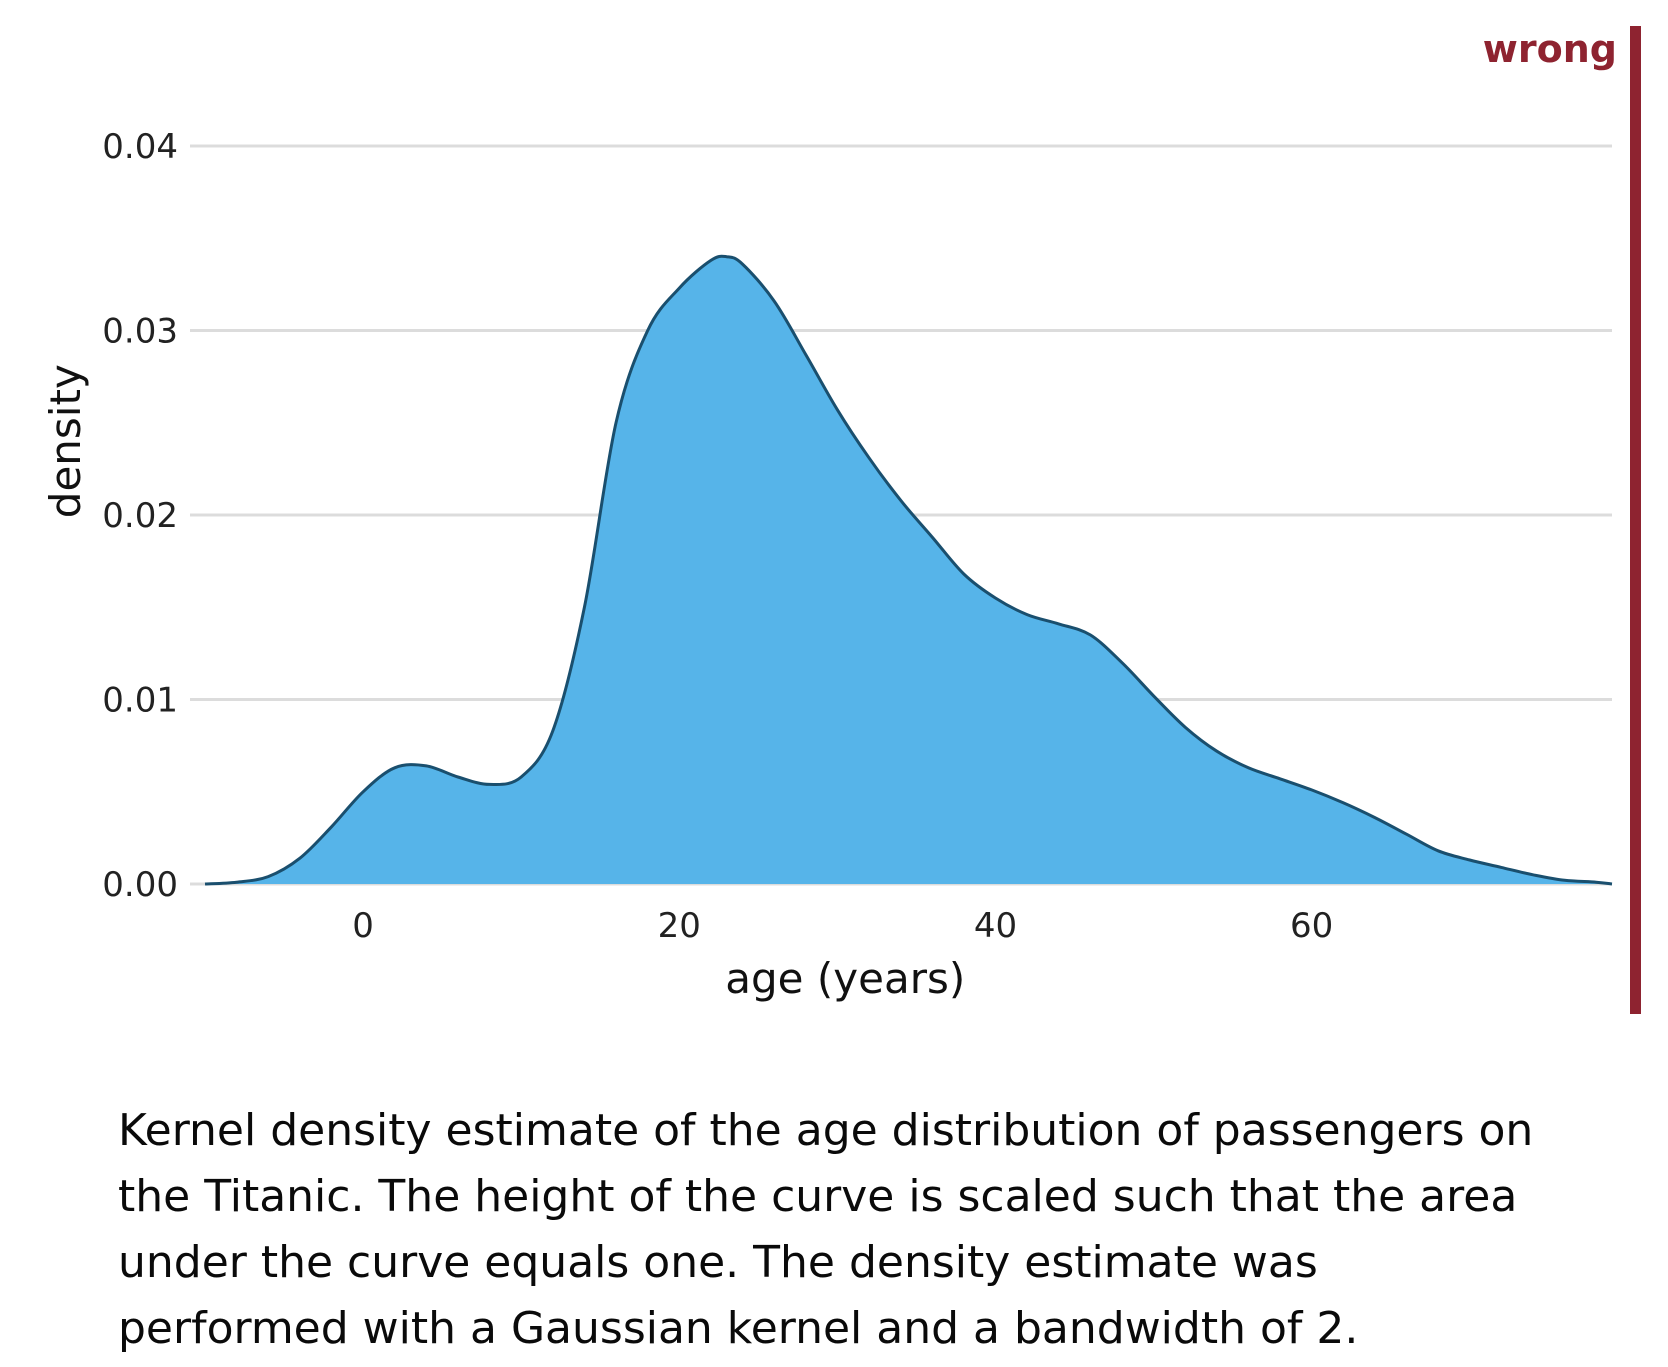  Describe the element at coordinates (65, 441) in the screenshot. I see `y-axis-label: density` at that location.